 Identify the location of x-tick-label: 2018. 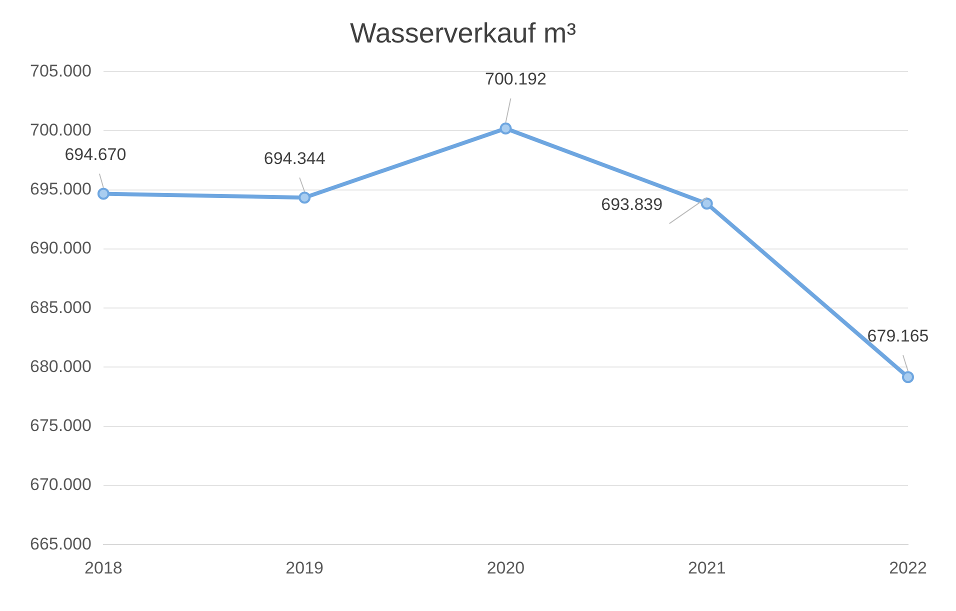
(103, 568).